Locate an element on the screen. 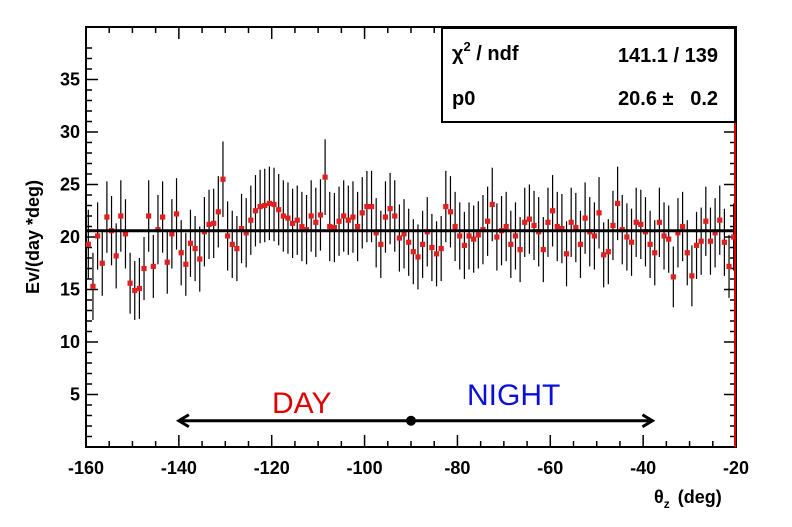 The width and height of the screenshot is (792, 527). y-tick-label: 30 is located at coordinates (70, 132).